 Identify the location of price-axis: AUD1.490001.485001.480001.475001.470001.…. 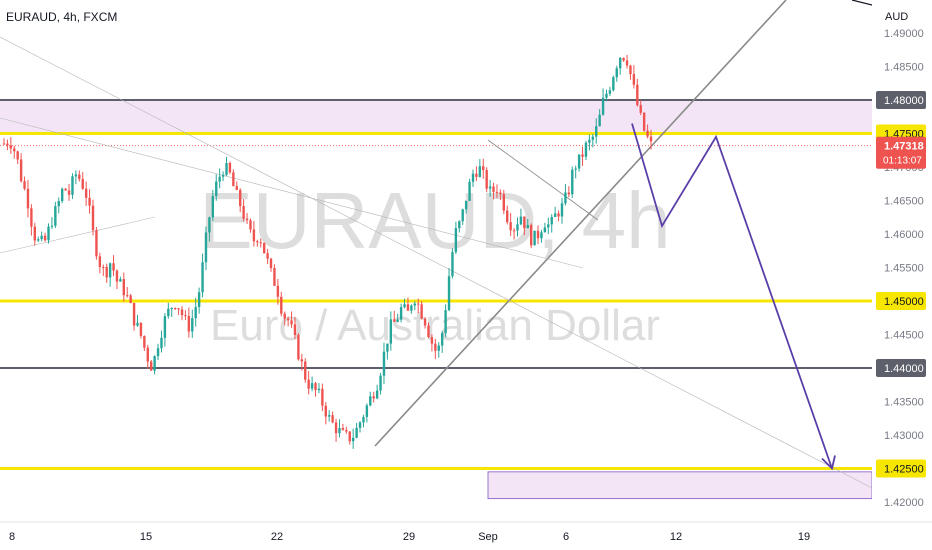
(902, 275).